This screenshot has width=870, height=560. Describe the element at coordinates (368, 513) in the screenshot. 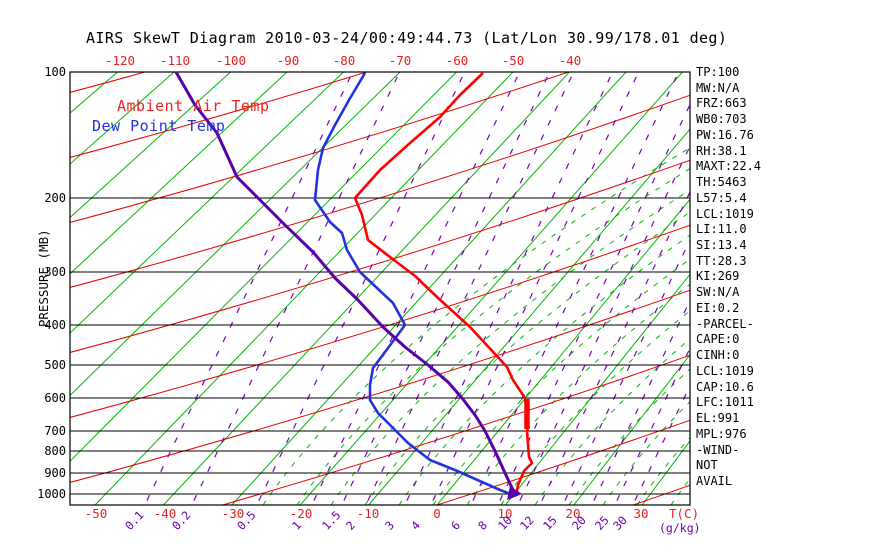

I see `temp-tick-bottom: -10` at that location.